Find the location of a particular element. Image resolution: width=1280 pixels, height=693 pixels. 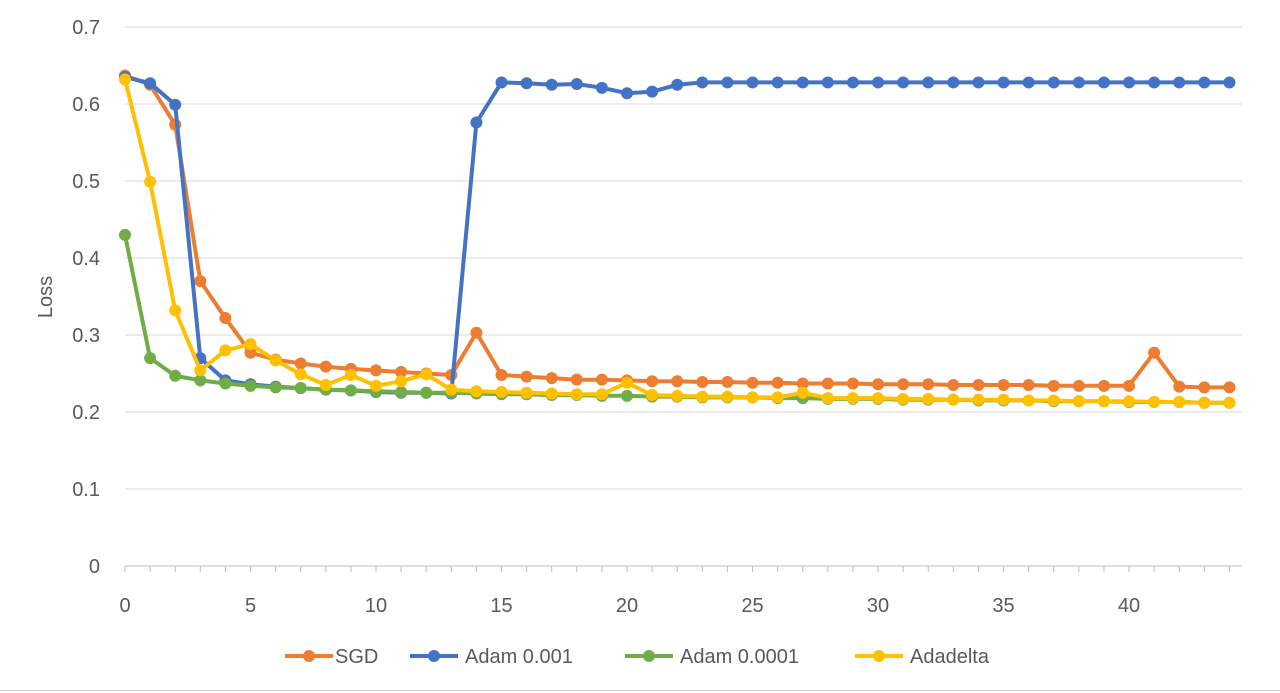

legend-label: Adam 0.001 is located at coordinates (519, 657).